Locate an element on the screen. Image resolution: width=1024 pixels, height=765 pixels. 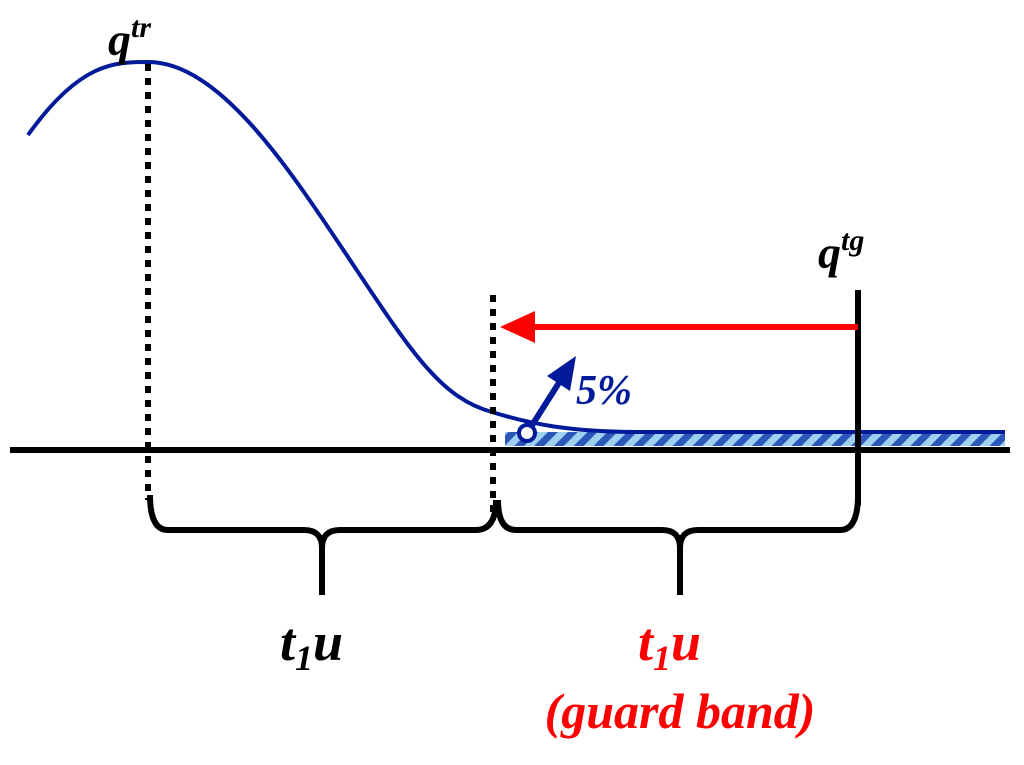
hatched-band is located at coordinates (755, 439).